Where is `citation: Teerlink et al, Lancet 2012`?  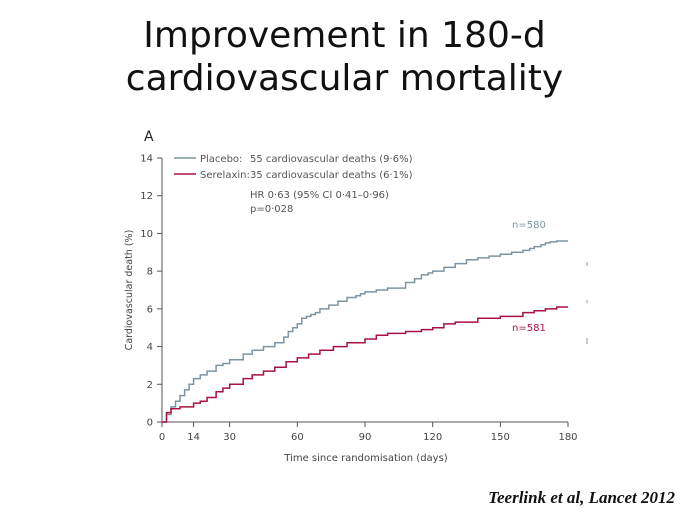 citation: Teerlink et al, Lancet 2012 is located at coordinates (581, 497).